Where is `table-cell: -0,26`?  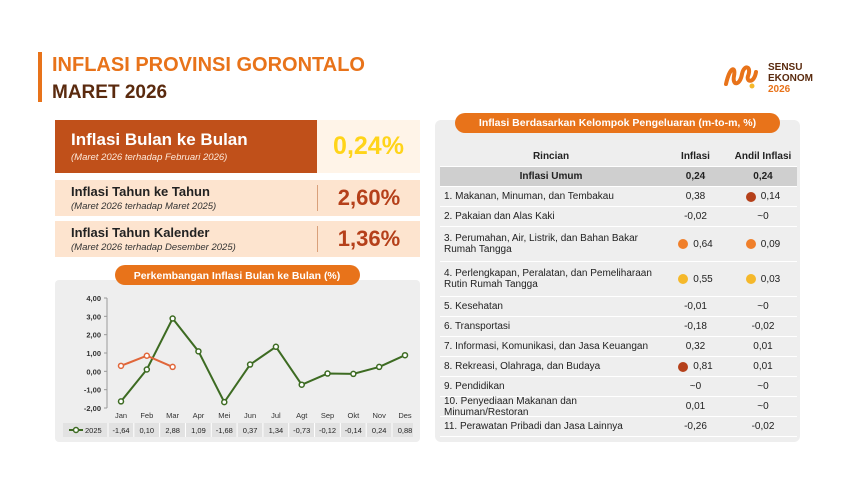 table-cell: -0,26 is located at coordinates (695, 426).